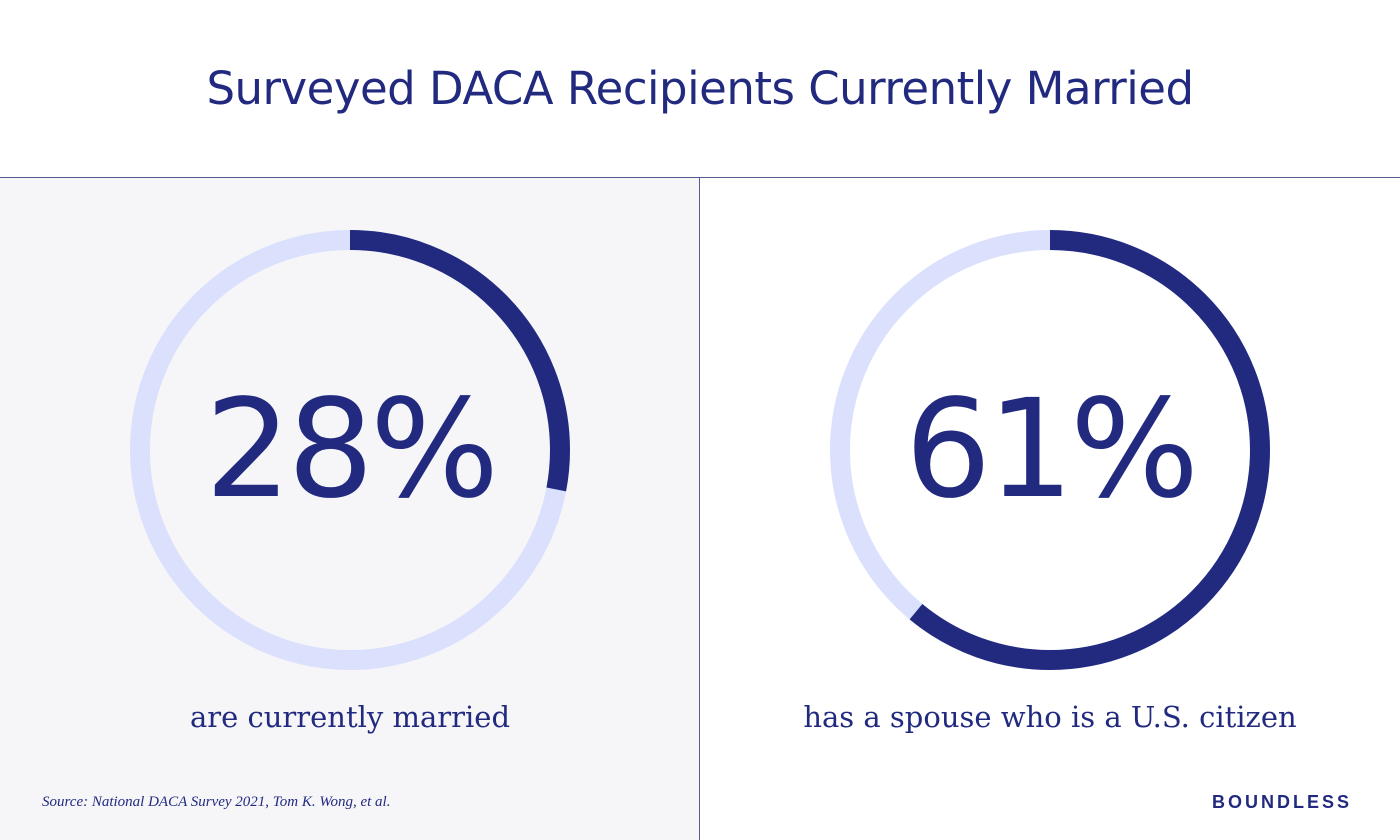  I want to click on donut-caption: has a spouse who is a U.S. citizen, so click(1050, 717).